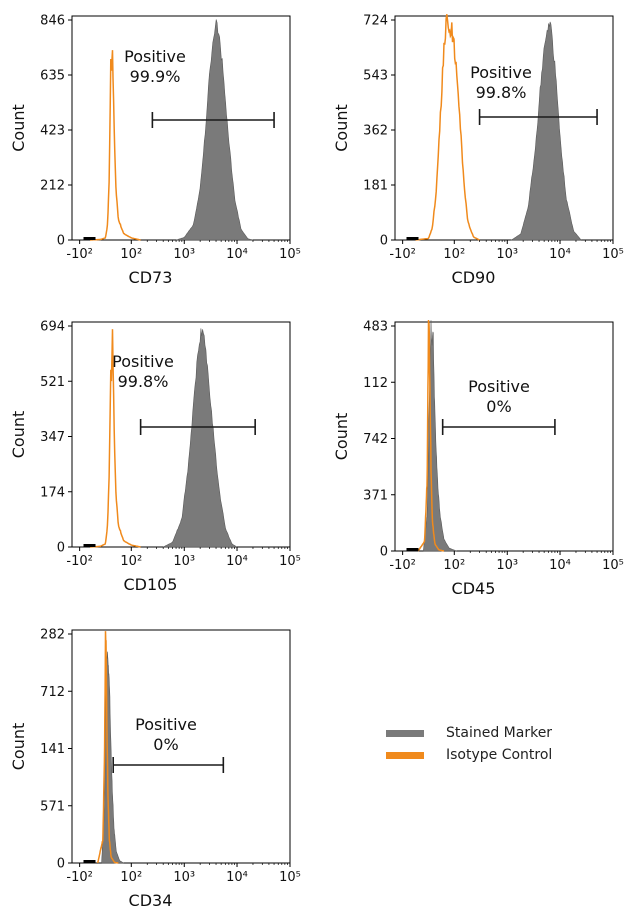 The width and height of the screenshot is (629, 909). What do you see at coordinates (613, 565) in the screenshot?
I see `x-tick-label-cd45-4: 10⁵` at bounding box center [613, 565].